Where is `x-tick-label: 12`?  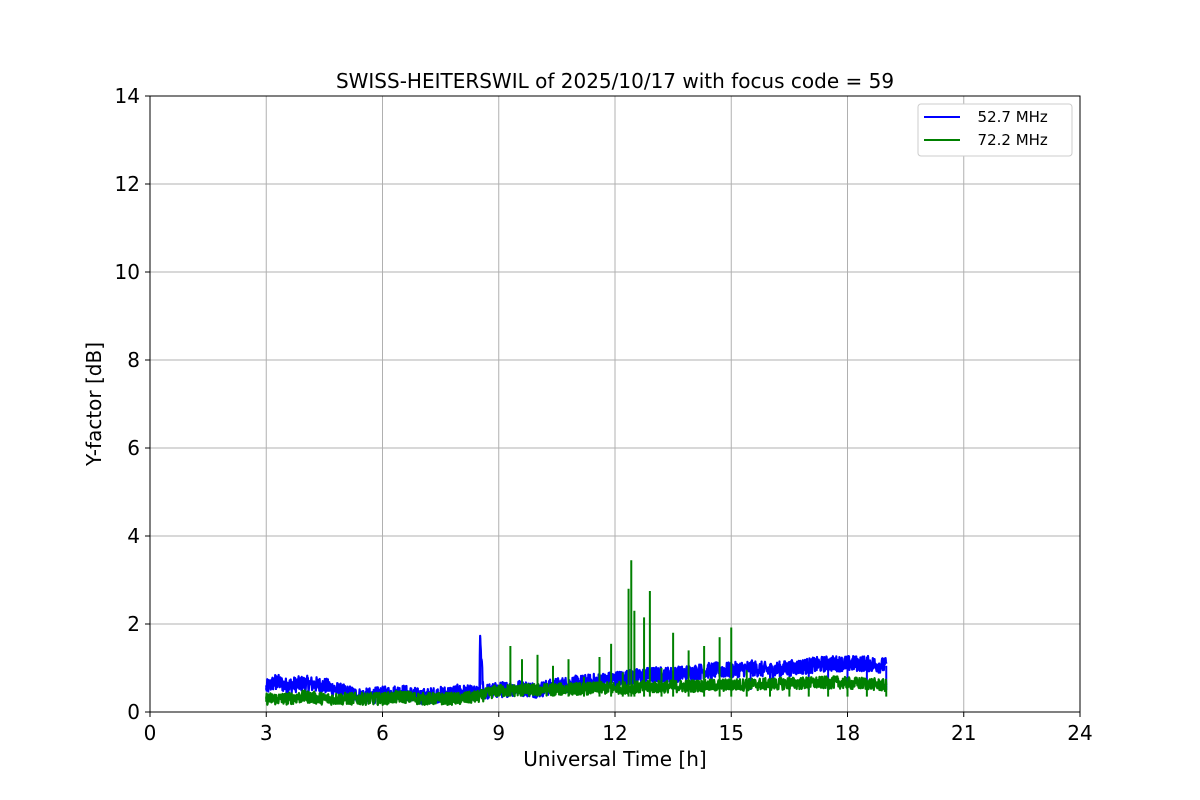 x-tick-label: 12 is located at coordinates (614, 733).